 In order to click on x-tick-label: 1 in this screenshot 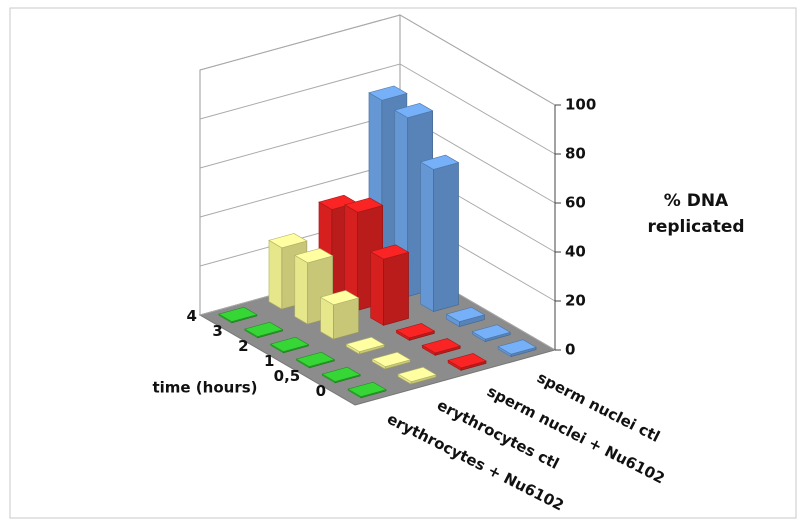, I will do `click(269, 361)`.